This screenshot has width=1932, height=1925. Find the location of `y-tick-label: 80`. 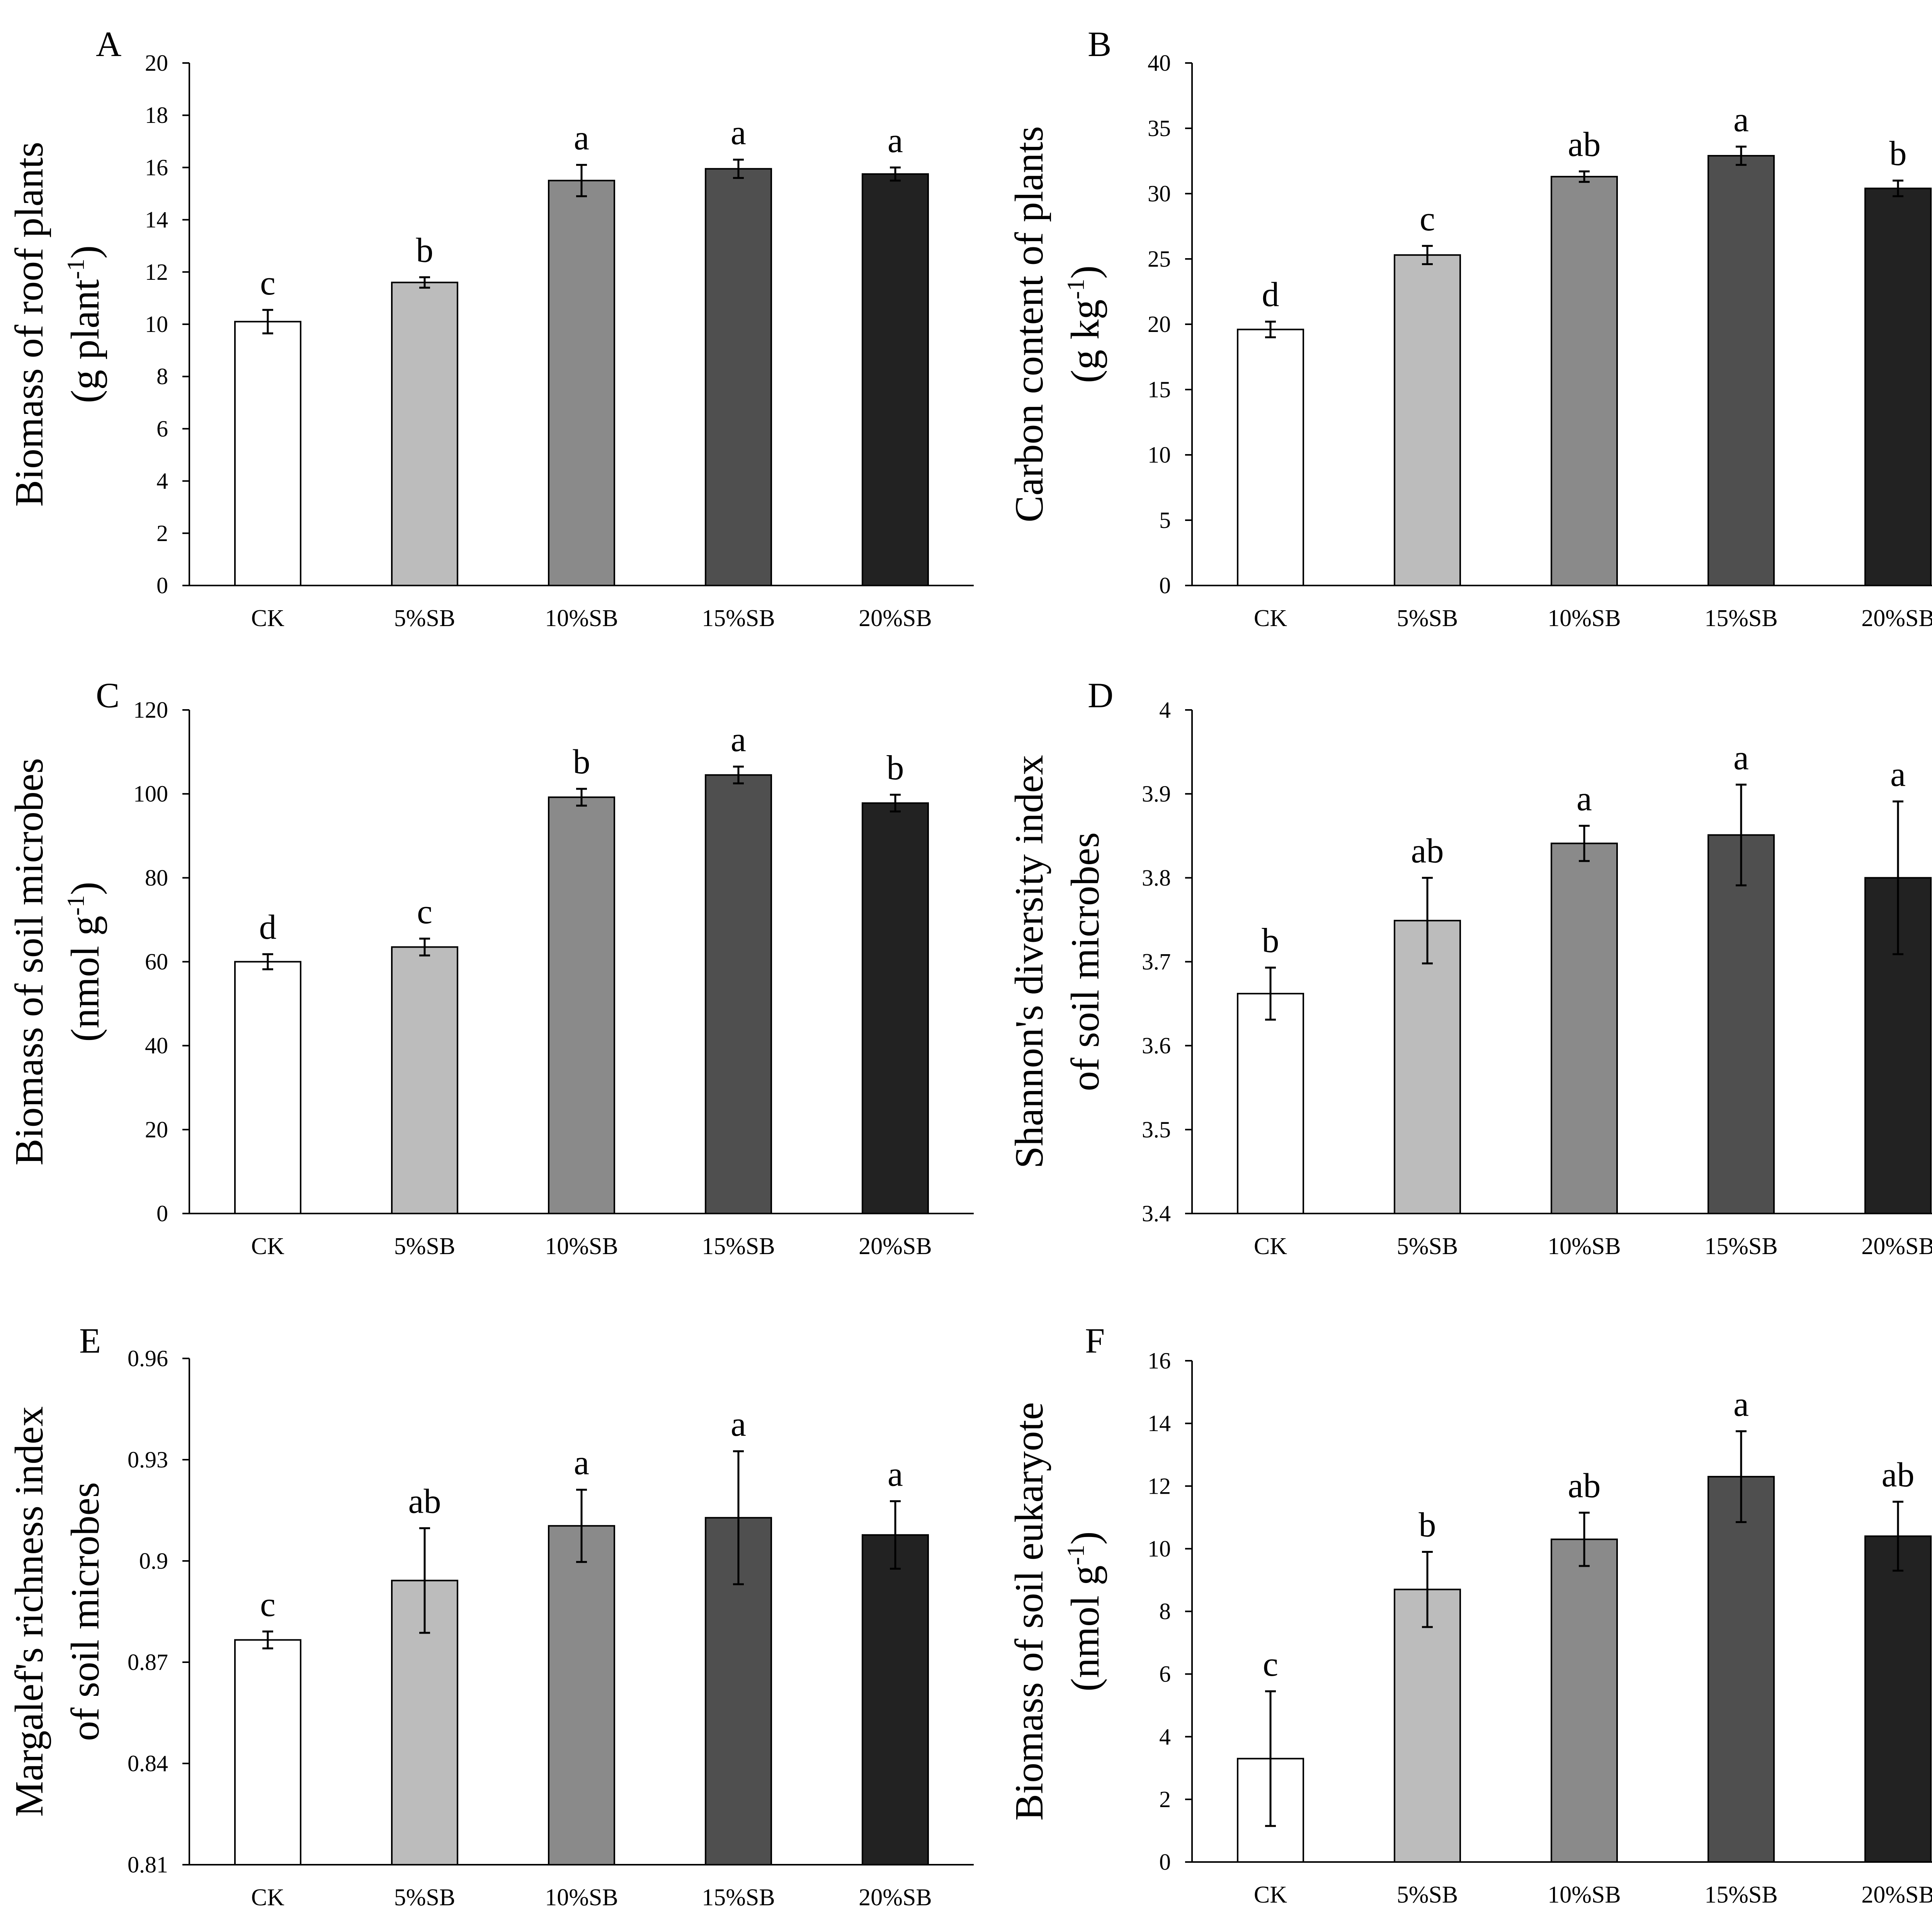

y-tick-label: 80 is located at coordinates (157, 877).